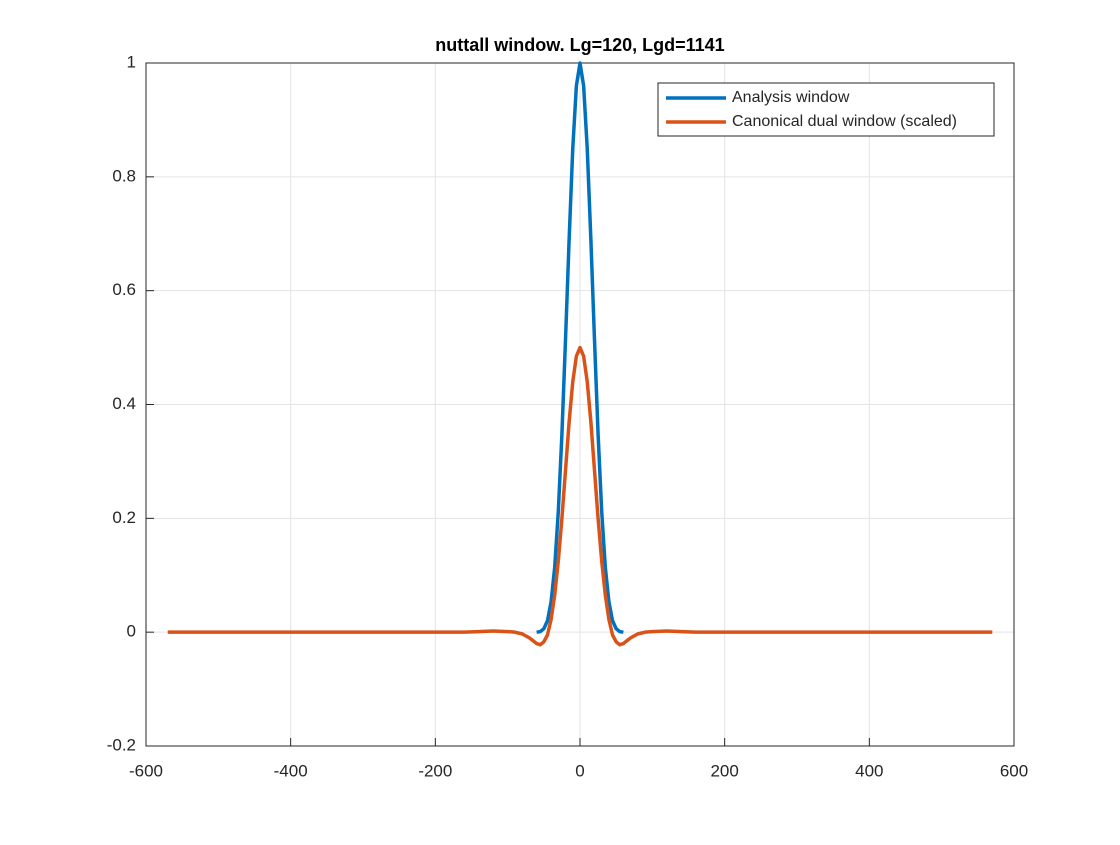 Image resolution: width=1120 pixels, height=845 pixels. I want to click on series-line, so click(580, 347).